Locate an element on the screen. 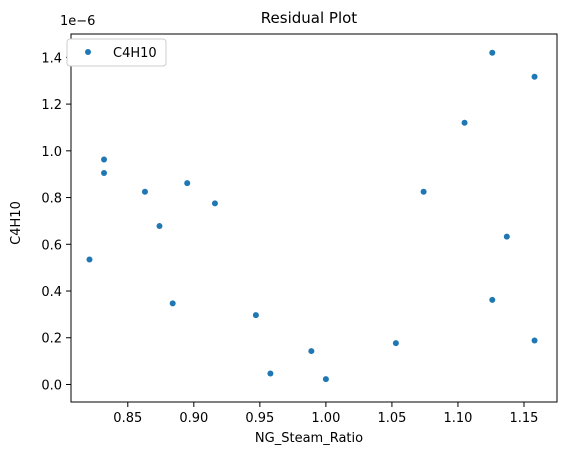 The width and height of the screenshot is (567, 455). legend: C4H10 is located at coordinates (116, 52).